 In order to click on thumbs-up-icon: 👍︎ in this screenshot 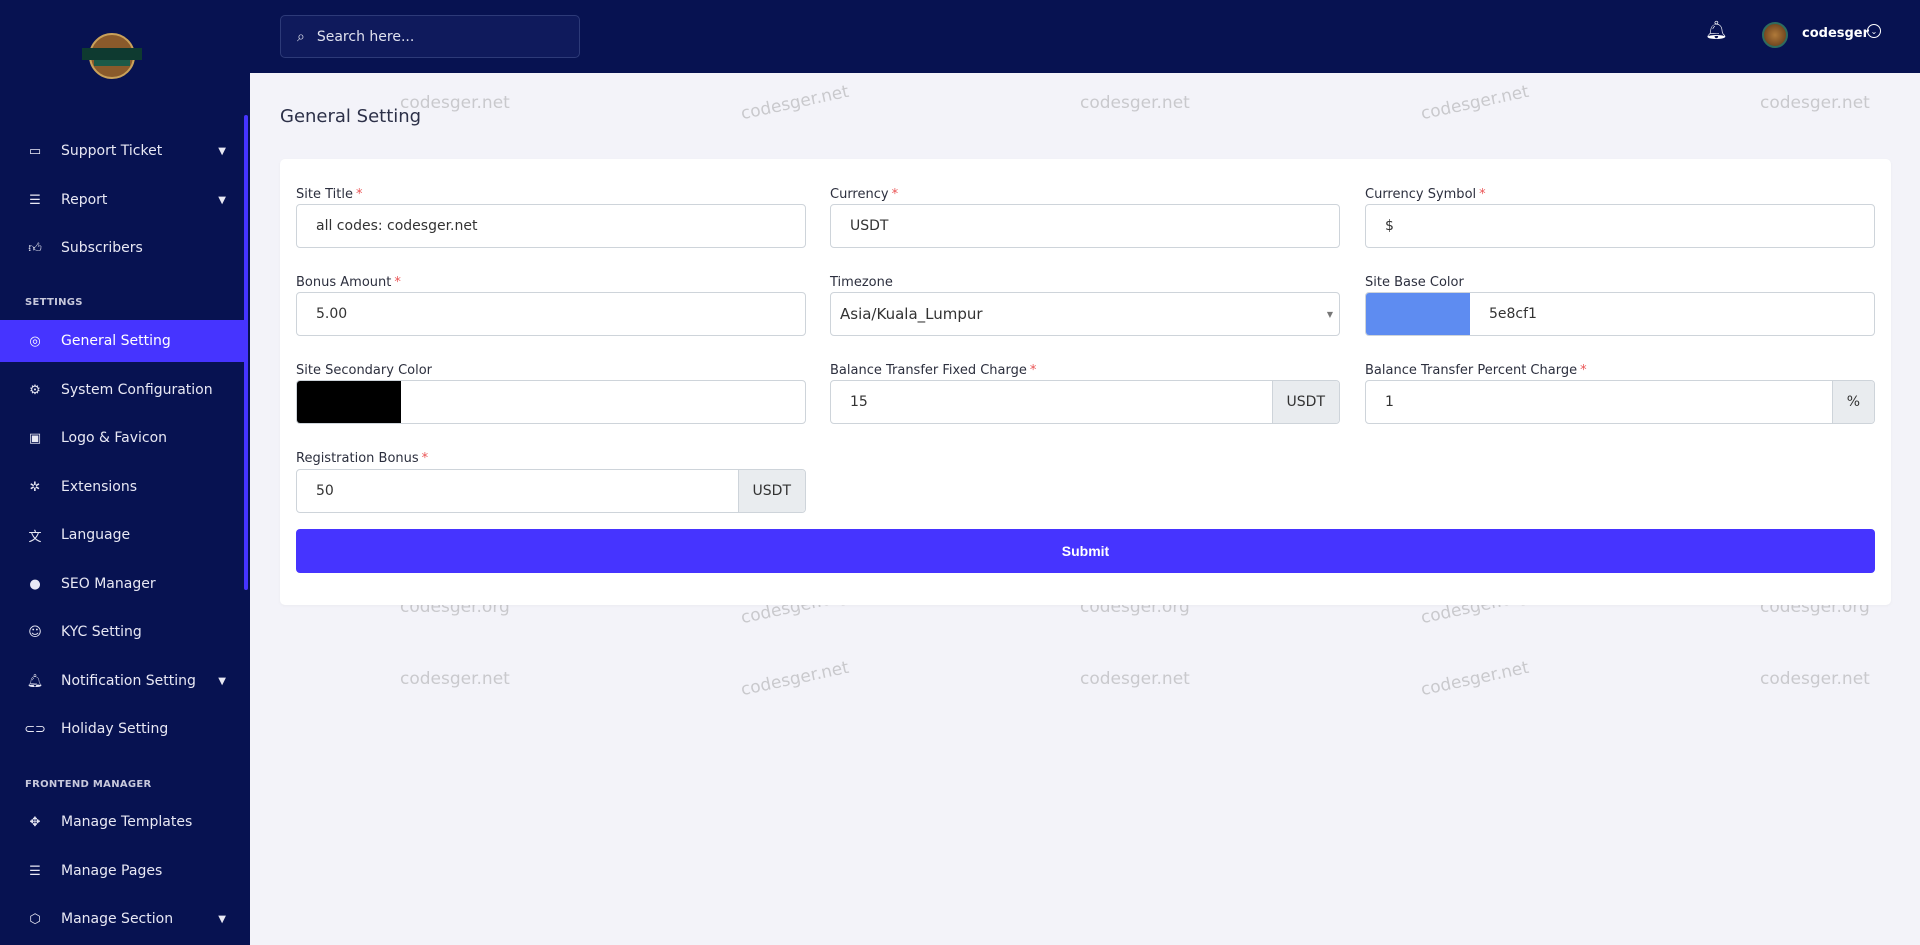, I will do `click(35, 248)`.